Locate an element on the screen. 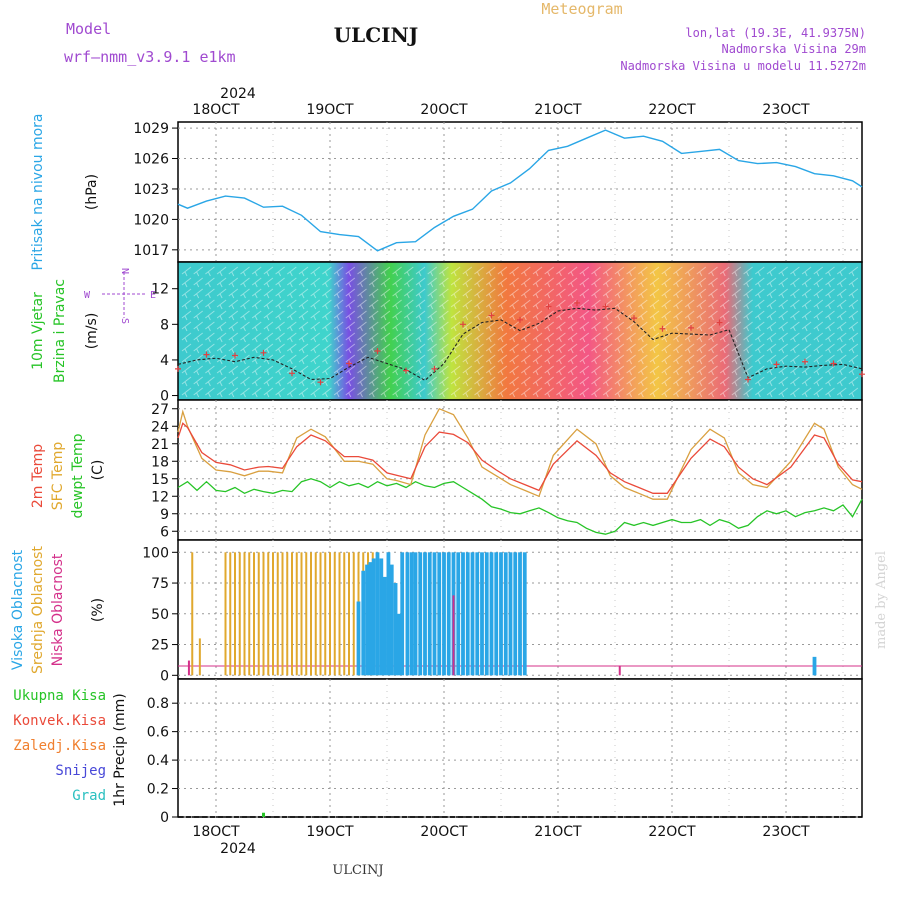 Image resolution: width=900 pixels, height=900 pixels. low-cloud-bar is located at coordinates (619, 670).